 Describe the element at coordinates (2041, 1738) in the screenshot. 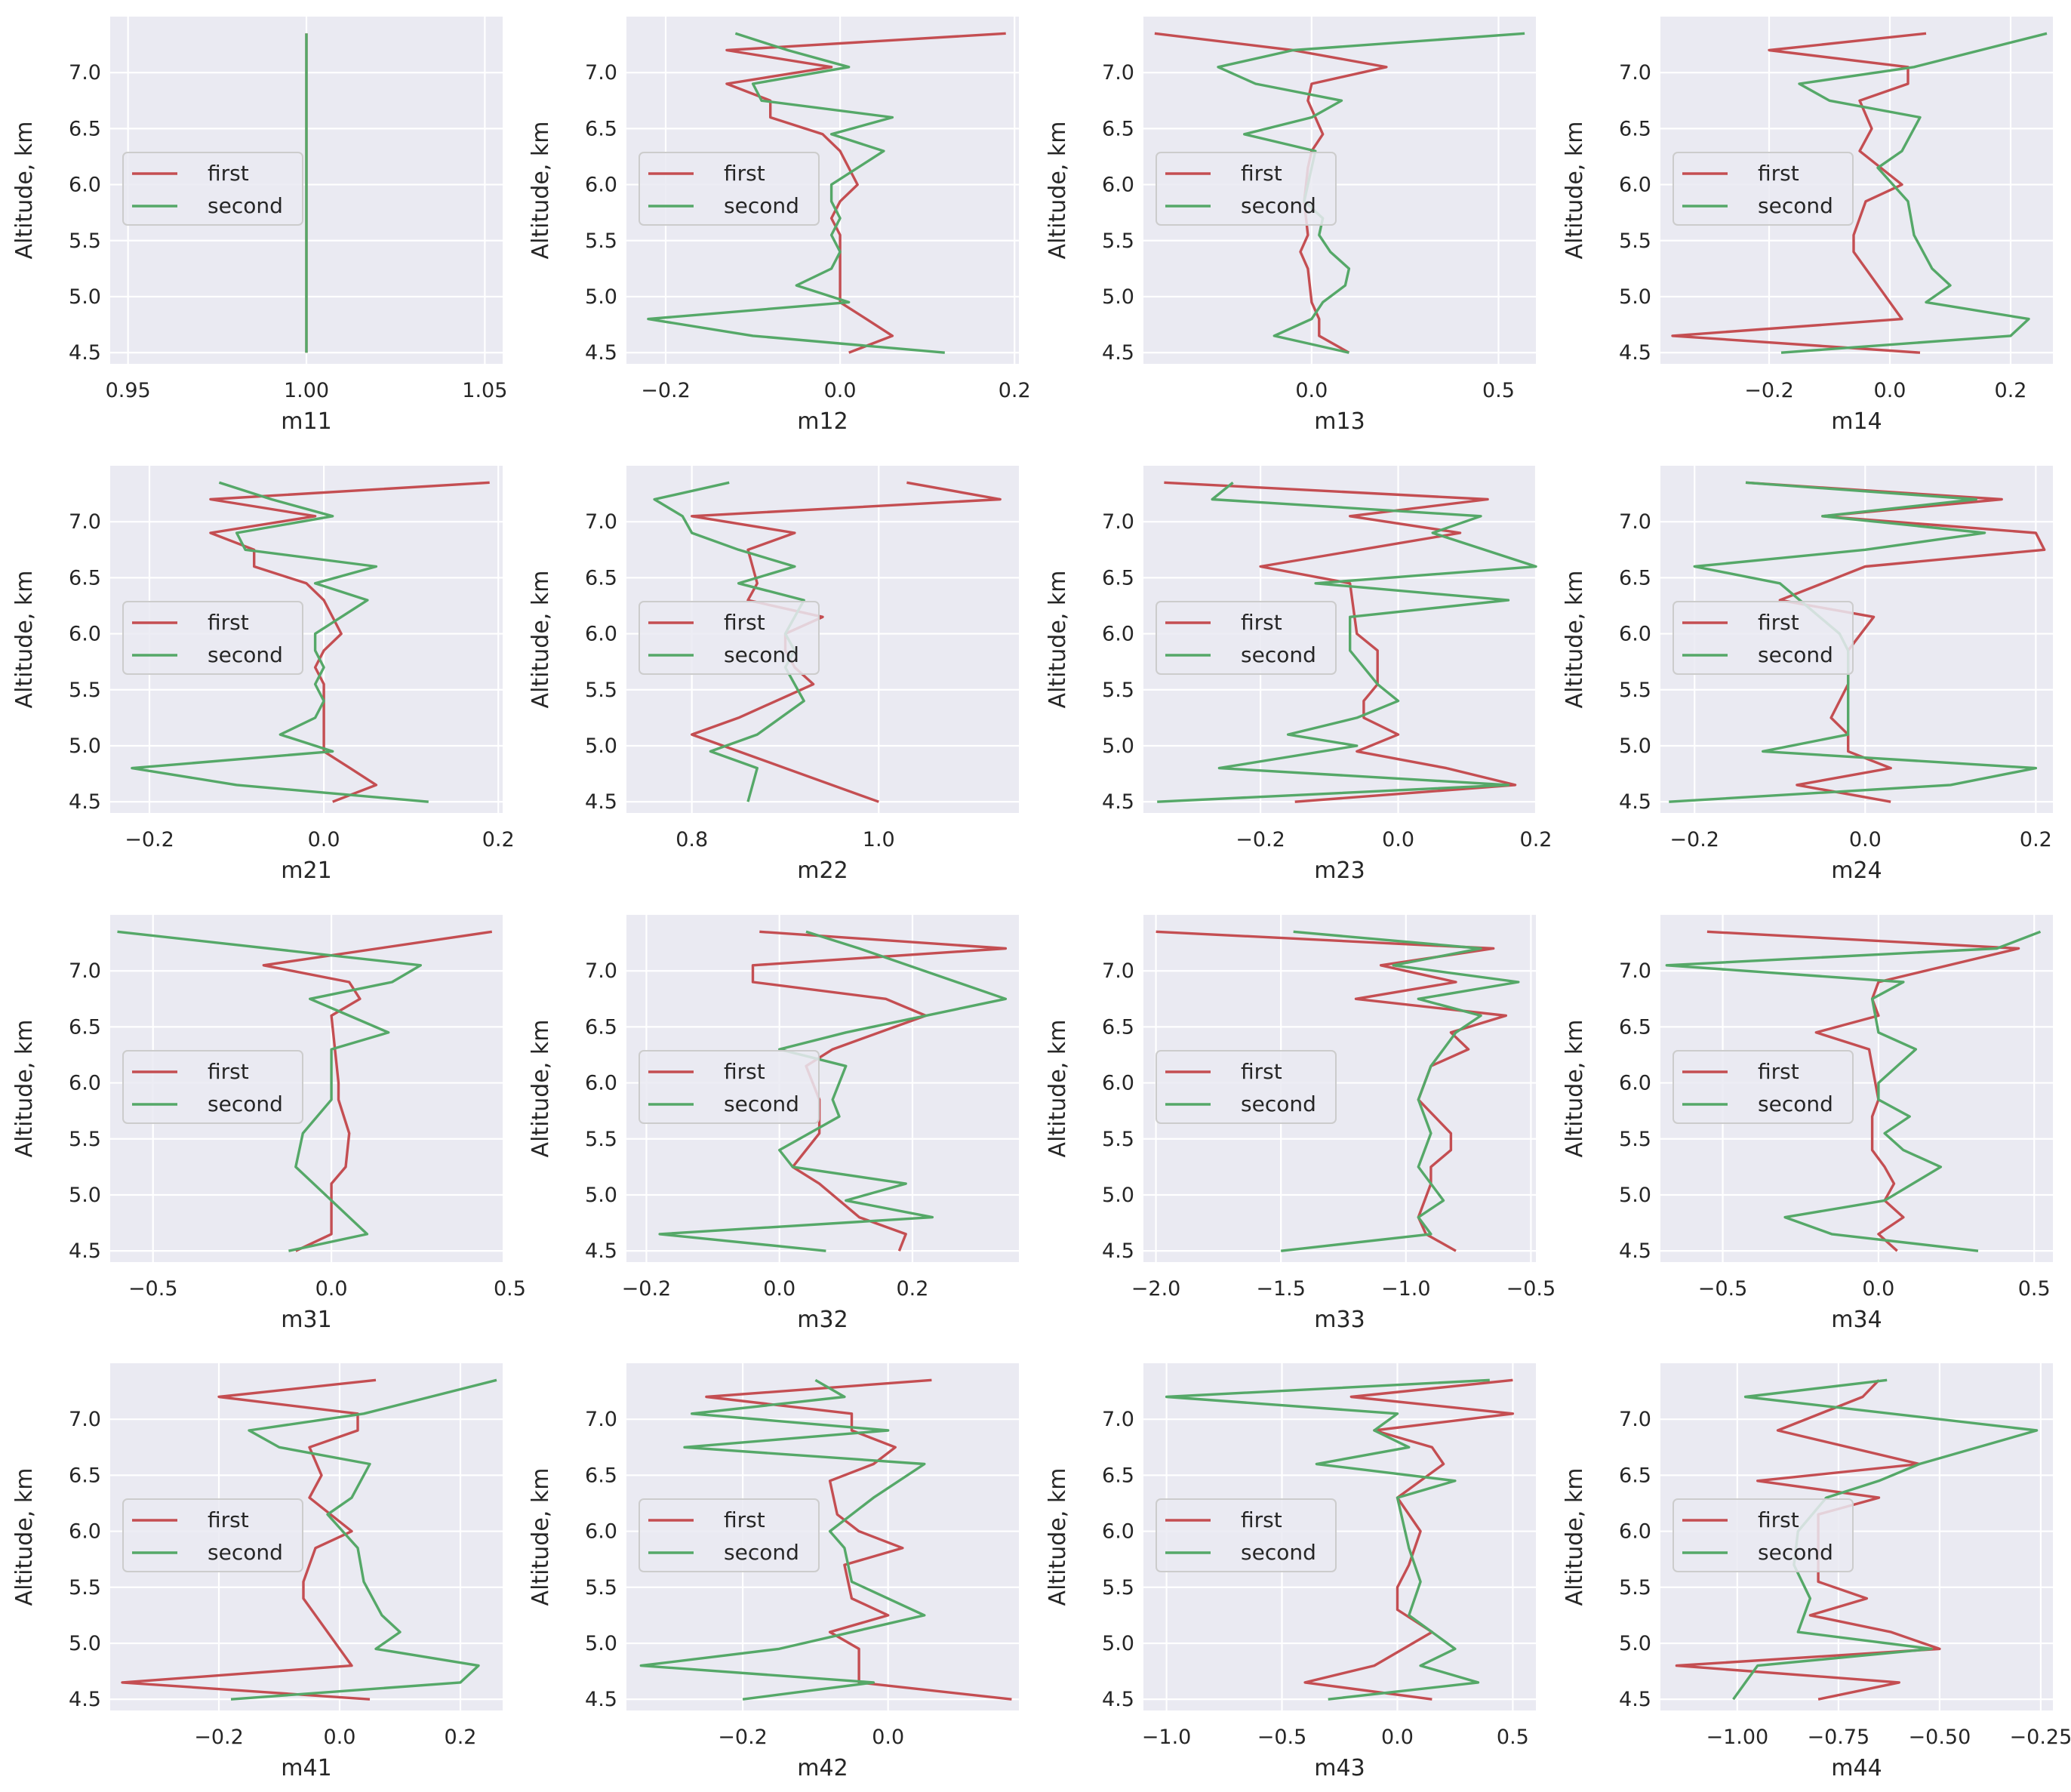

I see `x-tick-label: −0.25` at that location.